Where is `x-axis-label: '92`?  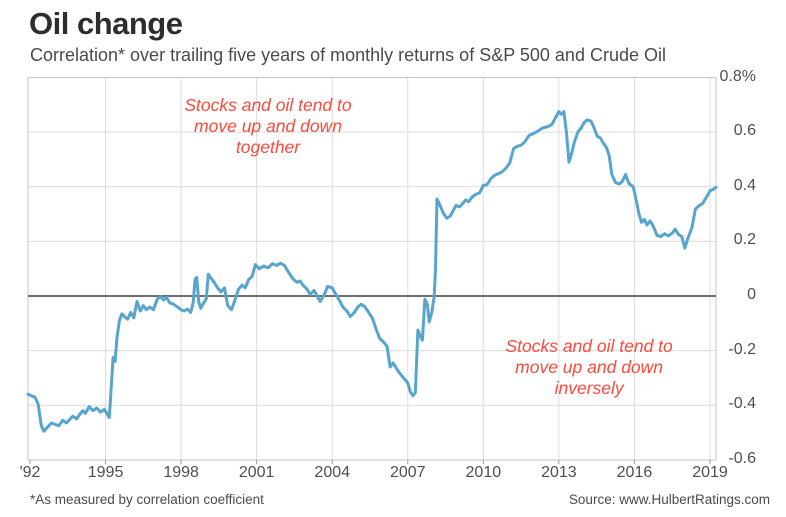 x-axis-label: '92 is located at coordinates (30, 472).